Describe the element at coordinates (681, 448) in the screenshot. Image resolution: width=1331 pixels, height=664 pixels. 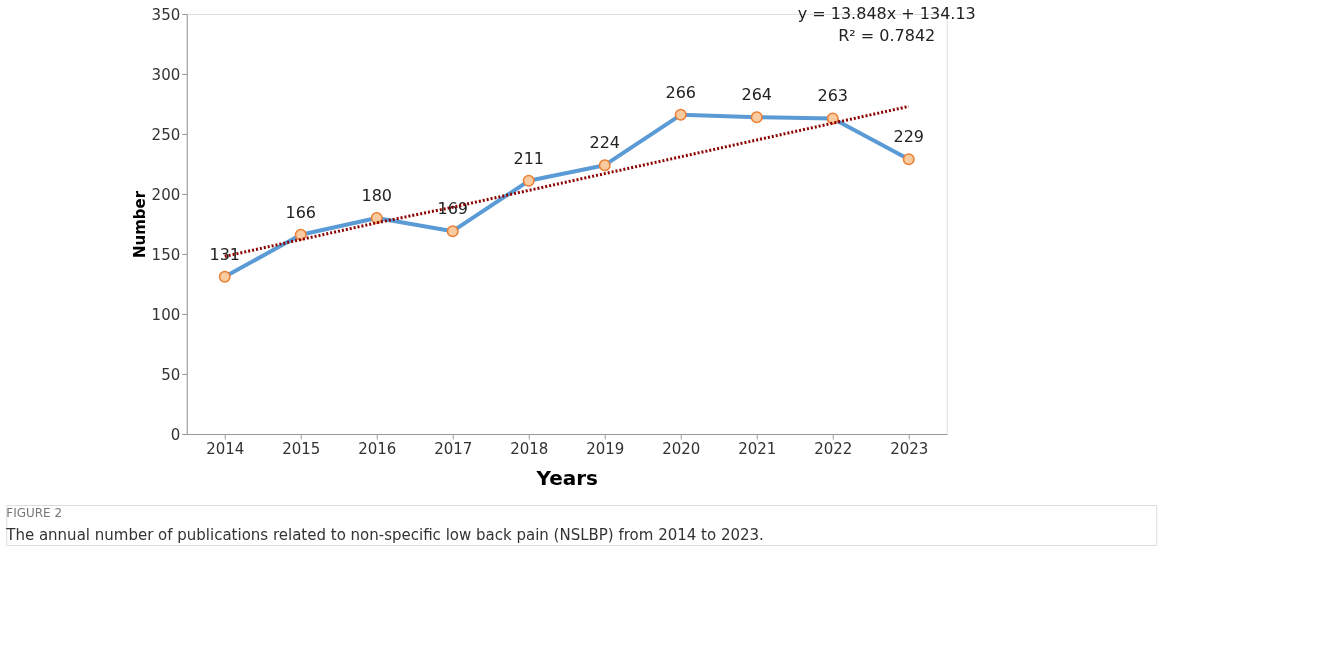
I see `x-tick-label: 2020` at that location.